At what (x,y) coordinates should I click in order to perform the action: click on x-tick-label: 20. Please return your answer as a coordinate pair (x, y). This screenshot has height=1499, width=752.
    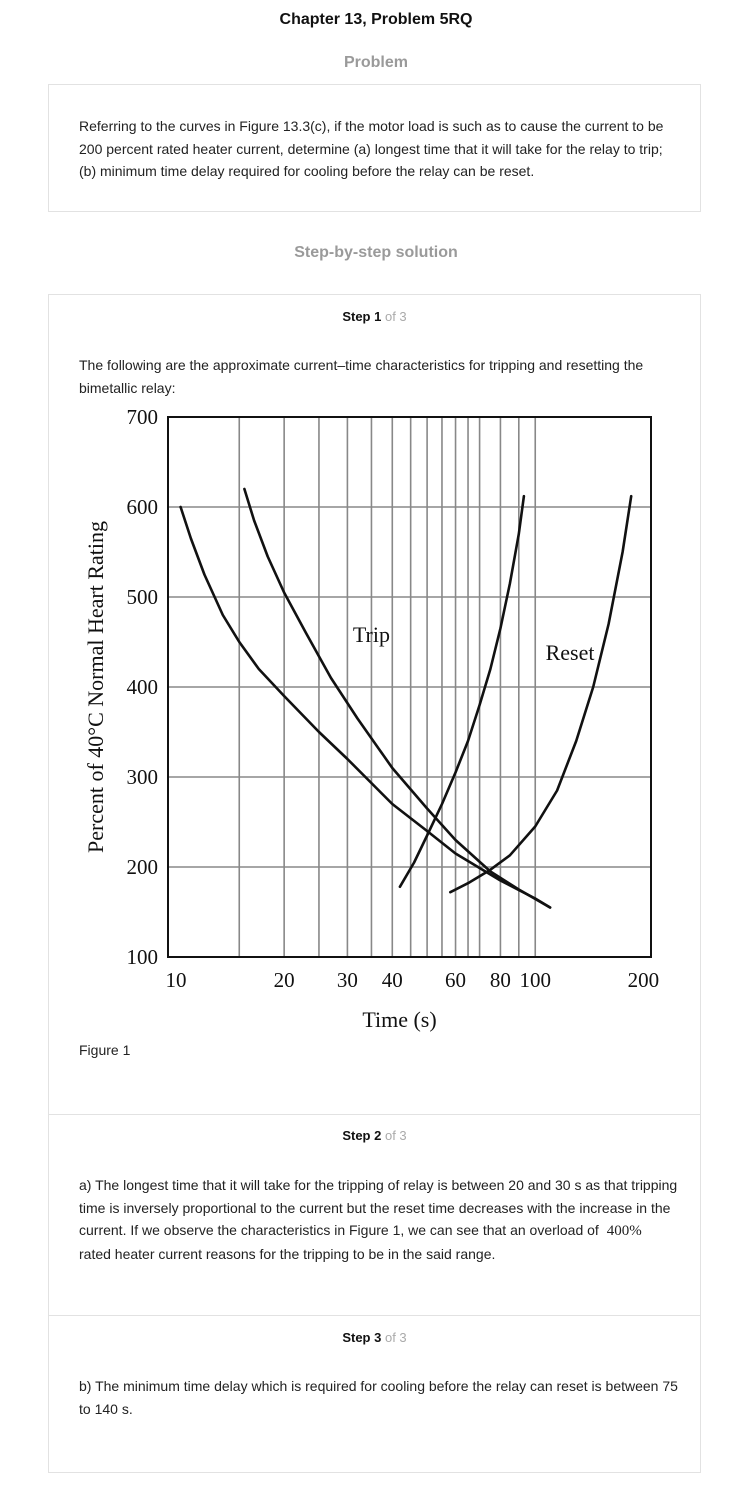
    Looking at the image, I should click on (284, 980).